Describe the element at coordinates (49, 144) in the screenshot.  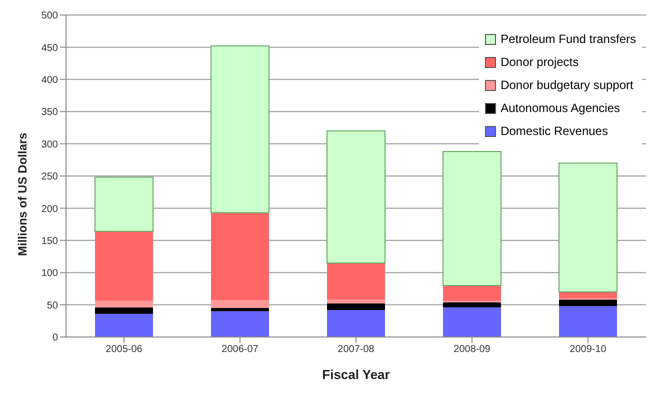
I see `y-tick-label: 300` at that location.